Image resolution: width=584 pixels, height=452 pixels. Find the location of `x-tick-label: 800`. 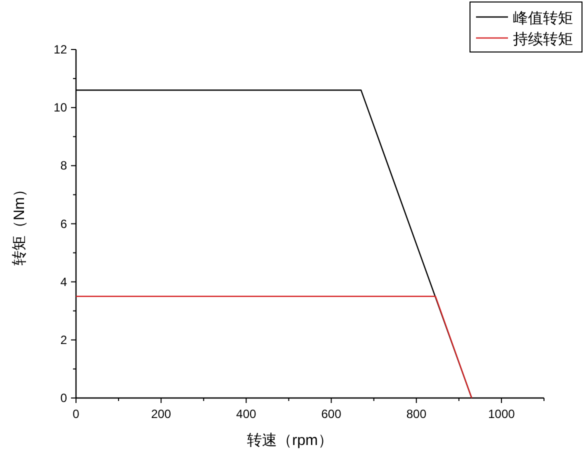

x-tick-label: 800 is located at coordinates (416, 414).